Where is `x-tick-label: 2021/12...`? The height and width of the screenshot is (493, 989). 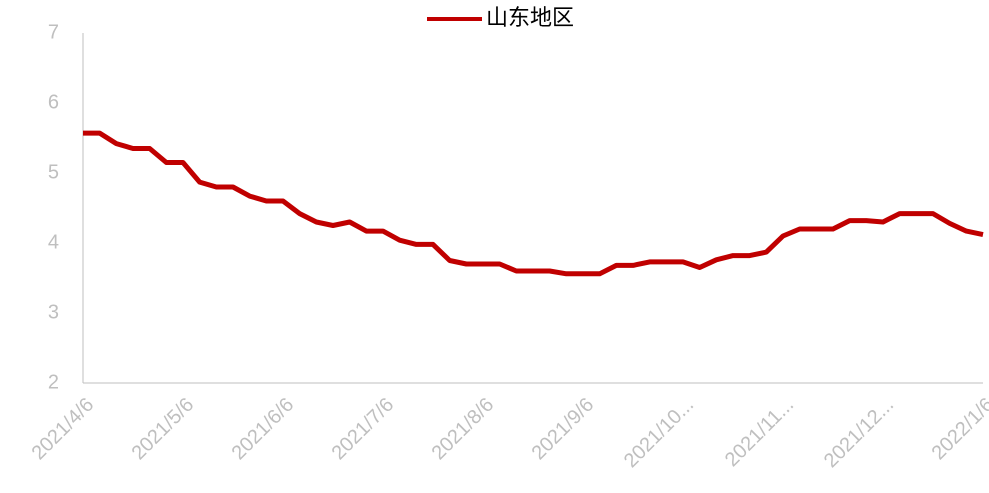
x-tick-label: 2021/12... is located at coordinates (859, 433).